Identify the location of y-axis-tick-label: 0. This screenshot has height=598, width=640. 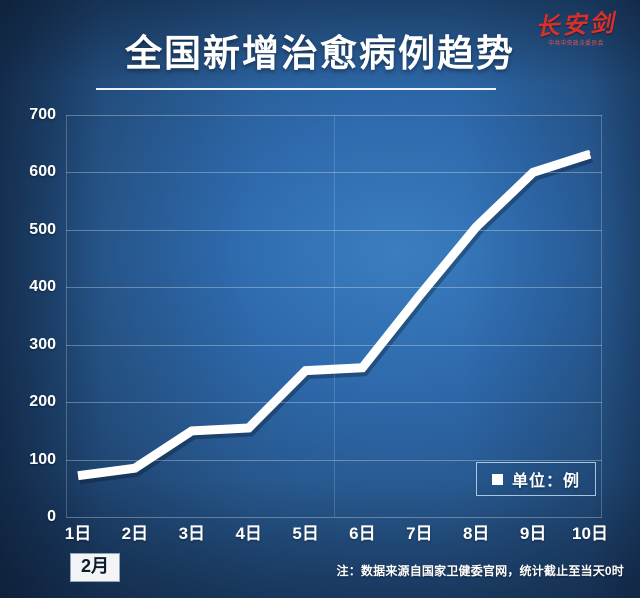
(51, 516).